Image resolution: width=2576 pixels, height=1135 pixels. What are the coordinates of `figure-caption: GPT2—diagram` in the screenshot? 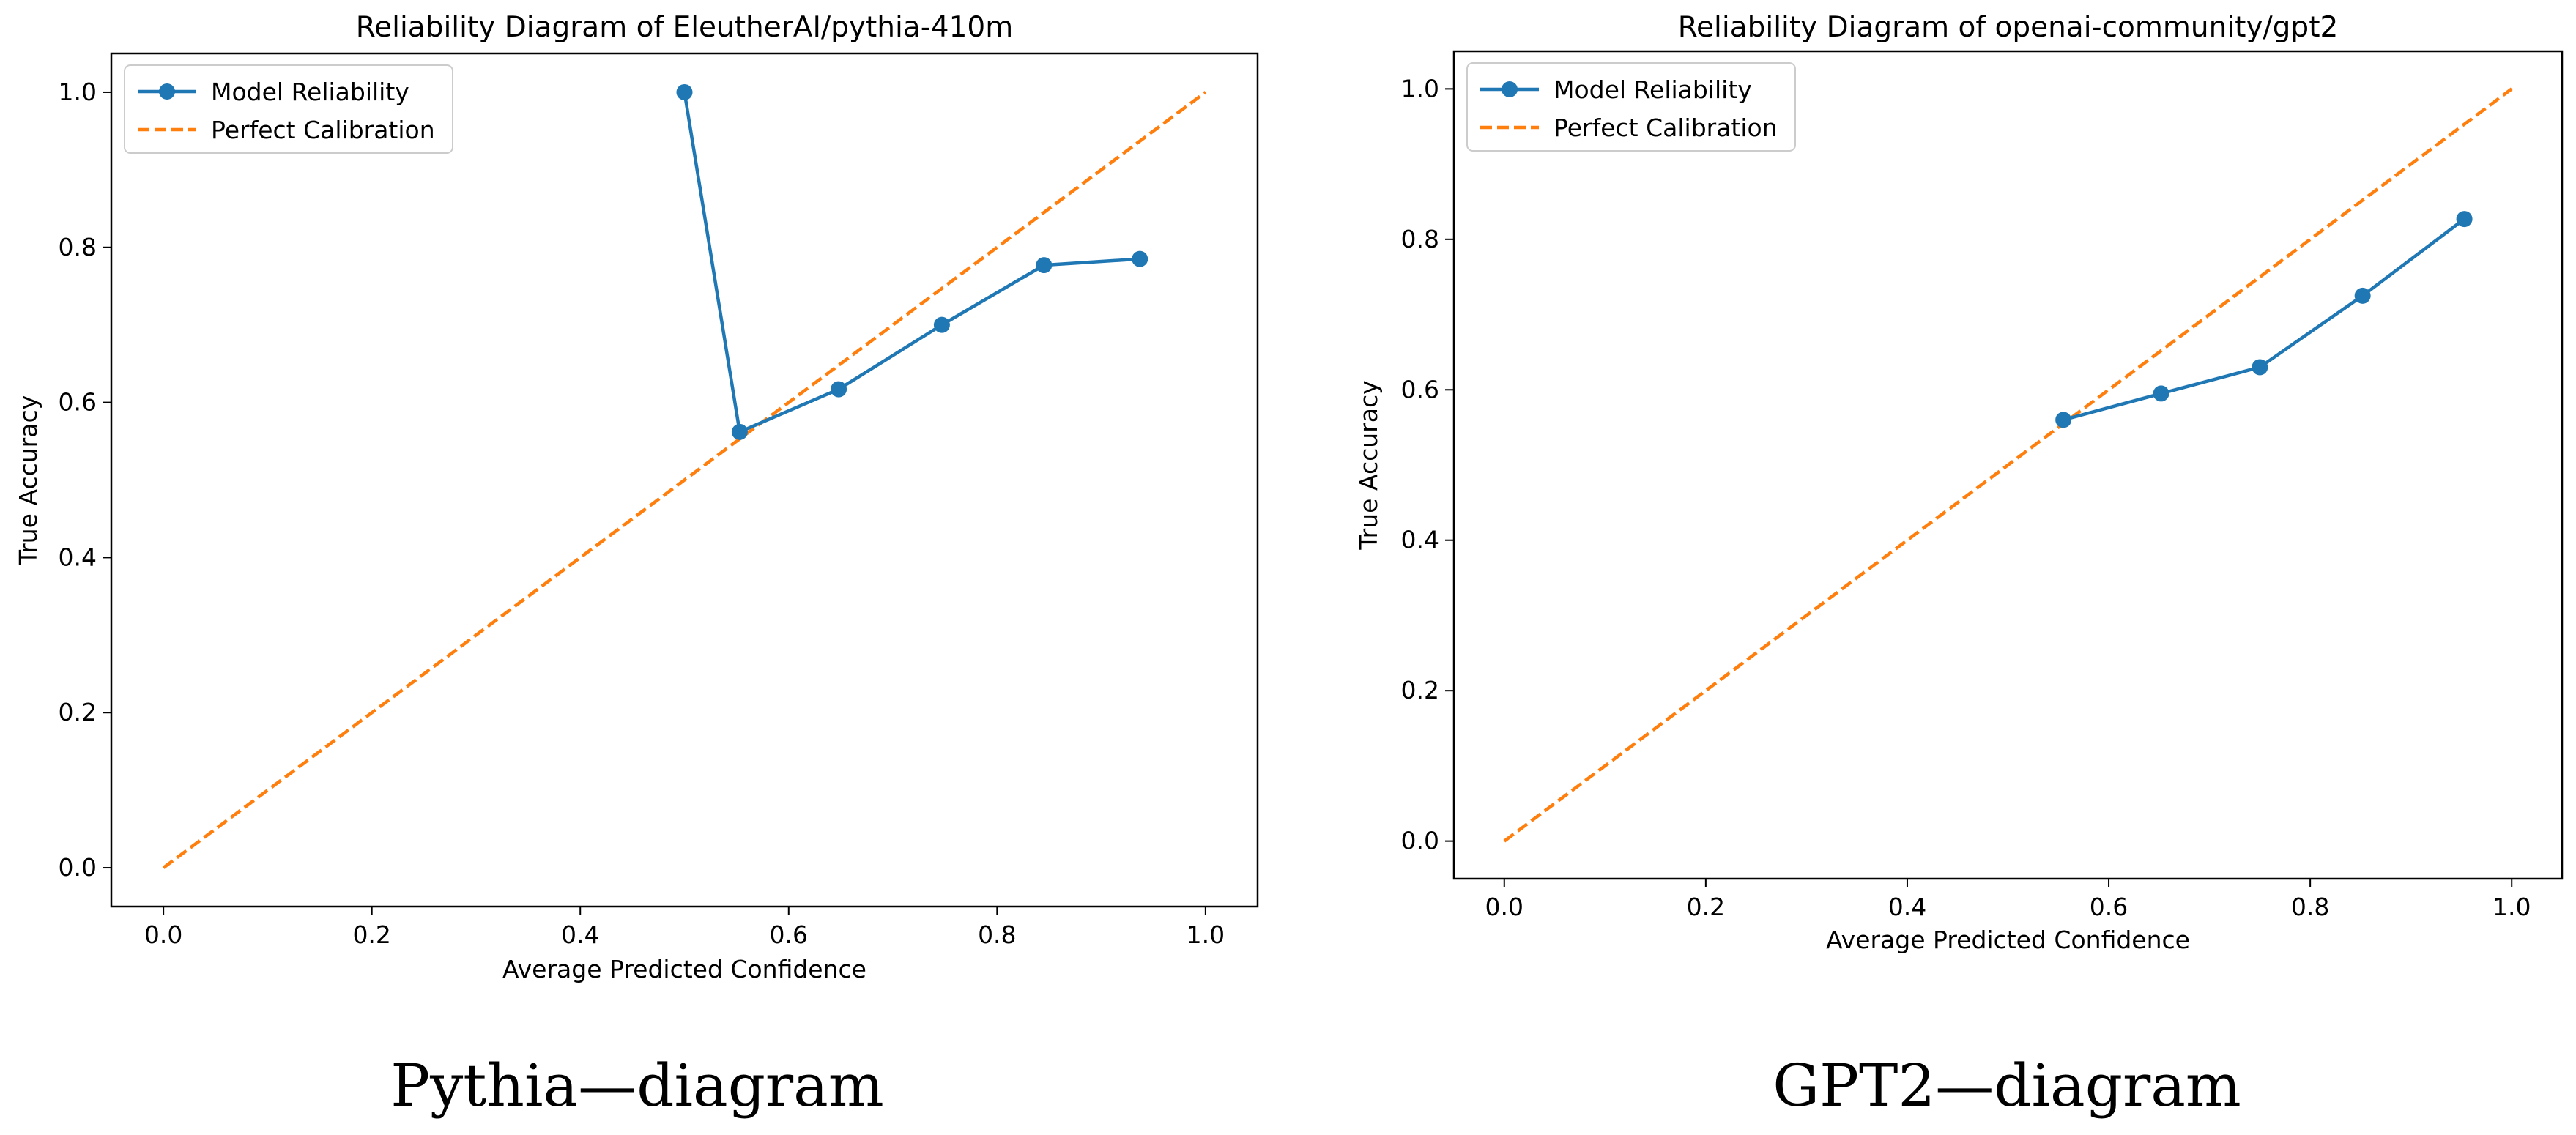 It's located at (2007, 1086).